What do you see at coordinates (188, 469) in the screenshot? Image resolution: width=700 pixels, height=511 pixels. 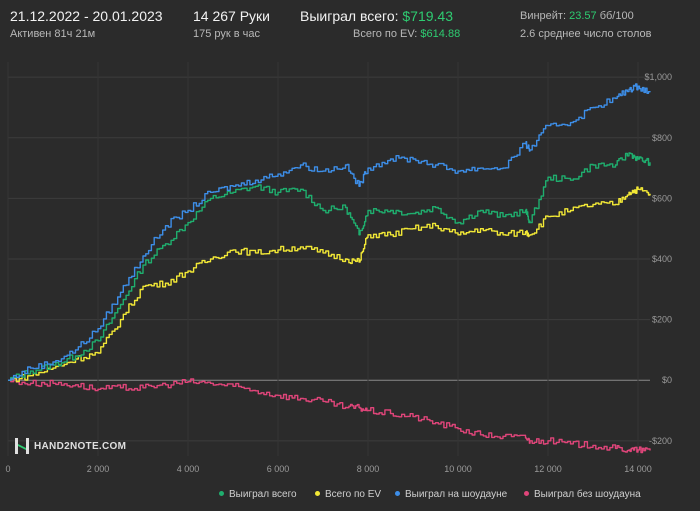 I see `x-tick-label: 4 000` at bounding box center [188, 469].